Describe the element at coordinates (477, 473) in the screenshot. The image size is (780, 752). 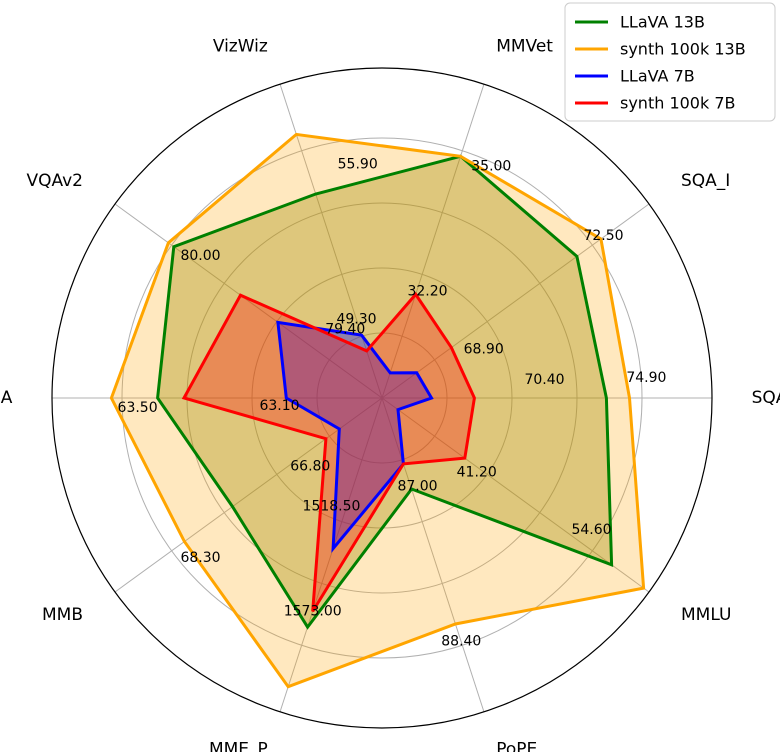
I see `tick-label-MMLU-0: 41.20` at that location.